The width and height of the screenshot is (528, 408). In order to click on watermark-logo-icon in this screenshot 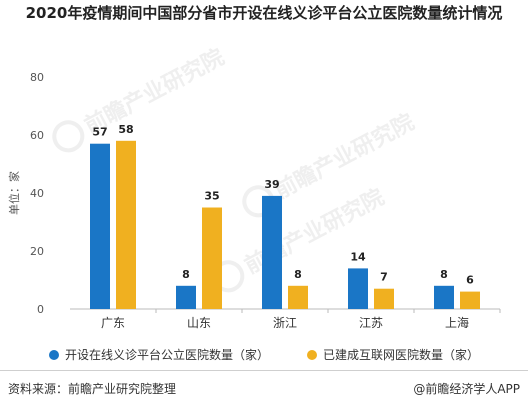, I will do `click(68, 136)`.